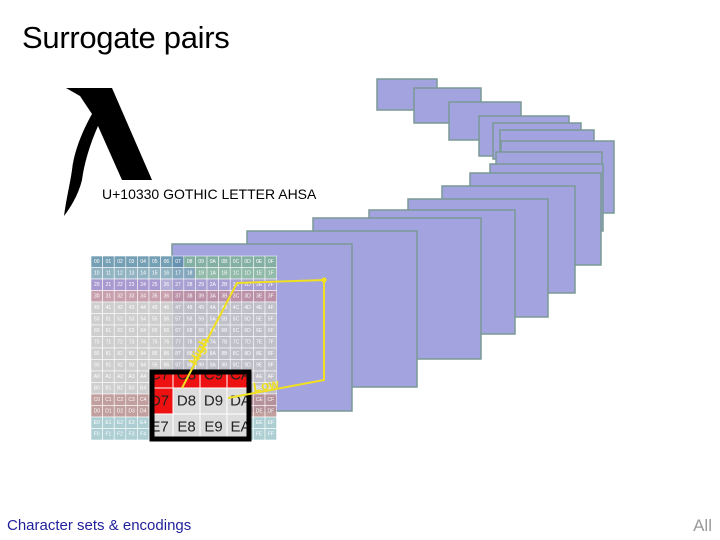  What do you see at coordinates (271, 331) in the screenshot?
I see `svg-text: 6F` at bounding box center [271, 331].